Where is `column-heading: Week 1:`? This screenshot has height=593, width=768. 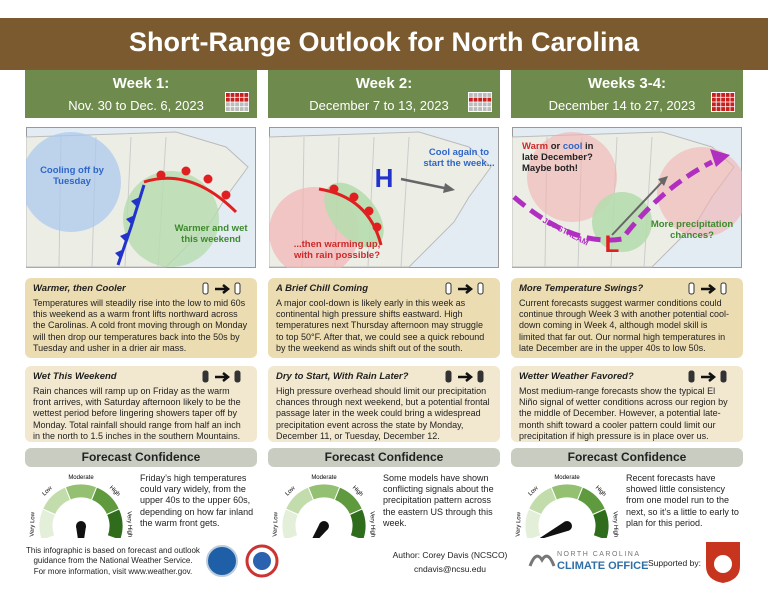 column-heading: Week 1: is located at coordinates (141, 83).